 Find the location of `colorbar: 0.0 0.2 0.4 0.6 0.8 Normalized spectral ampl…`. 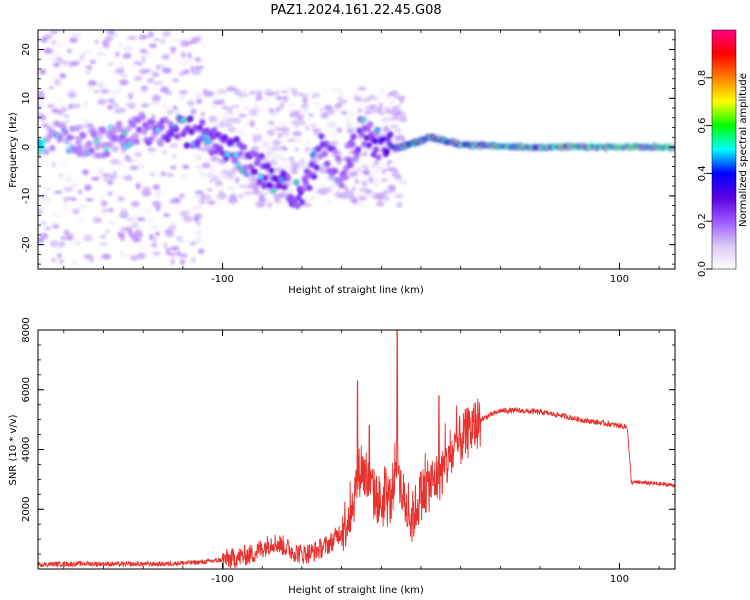

colorbar: 0.0 0.2 0.4 0.6 0.8 Normalized spectral ampl… is located at coordinates (723, 153).